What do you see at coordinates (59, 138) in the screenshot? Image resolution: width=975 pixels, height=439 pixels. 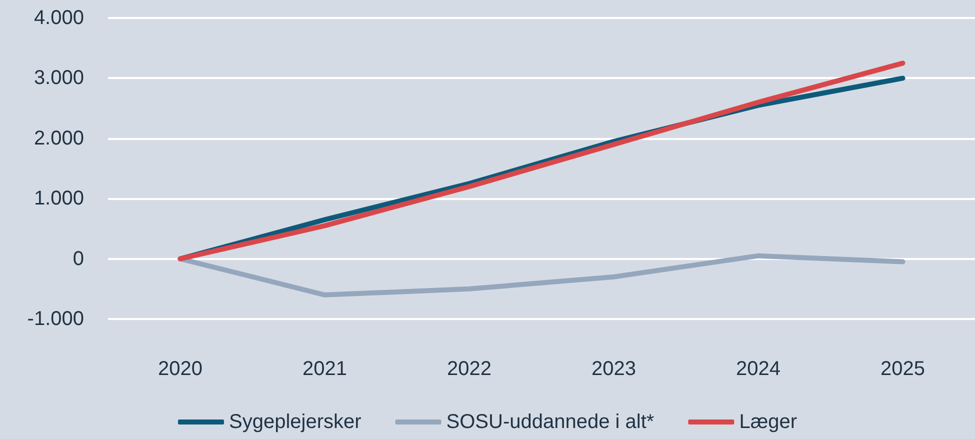 I see `y-tick-label: 2.000` at bounding box center [59, 138].